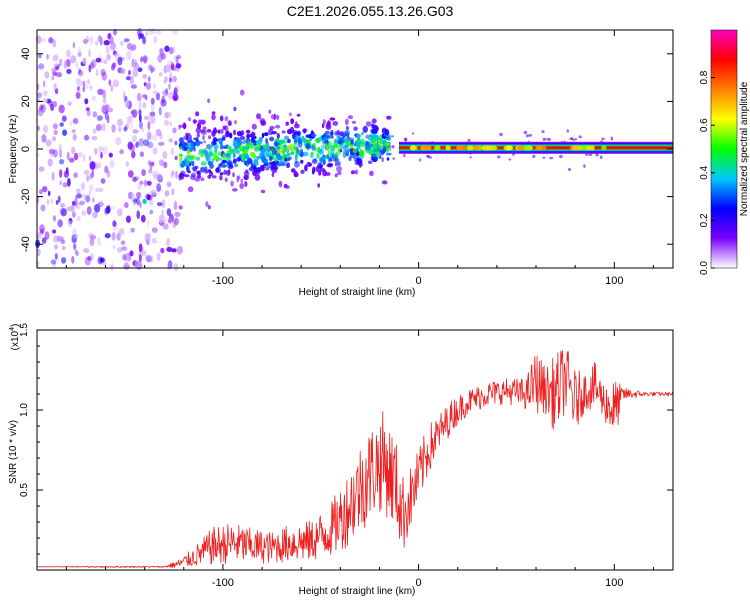 The height and width of the screenshot is (600, 750). What do you see at coordinates (13, 452) in the screenshot?
I see `snr-y-axis-label: SNR (10 * v/v)` at bounding box center [13, 452].